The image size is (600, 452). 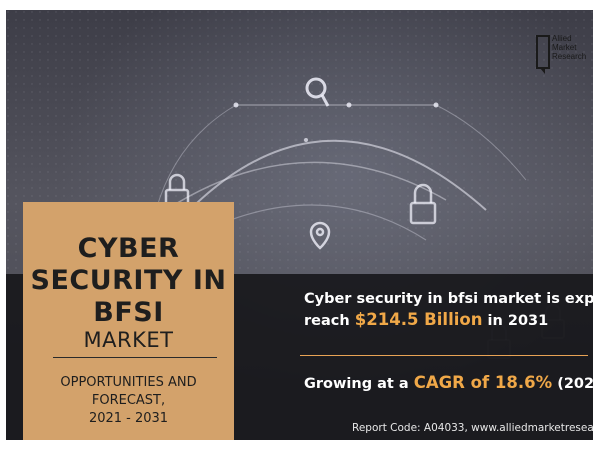 What do you see at coordinates (423, 204) in the screenshot?
I see `padlock-icon` at bounding box center [423, 204].